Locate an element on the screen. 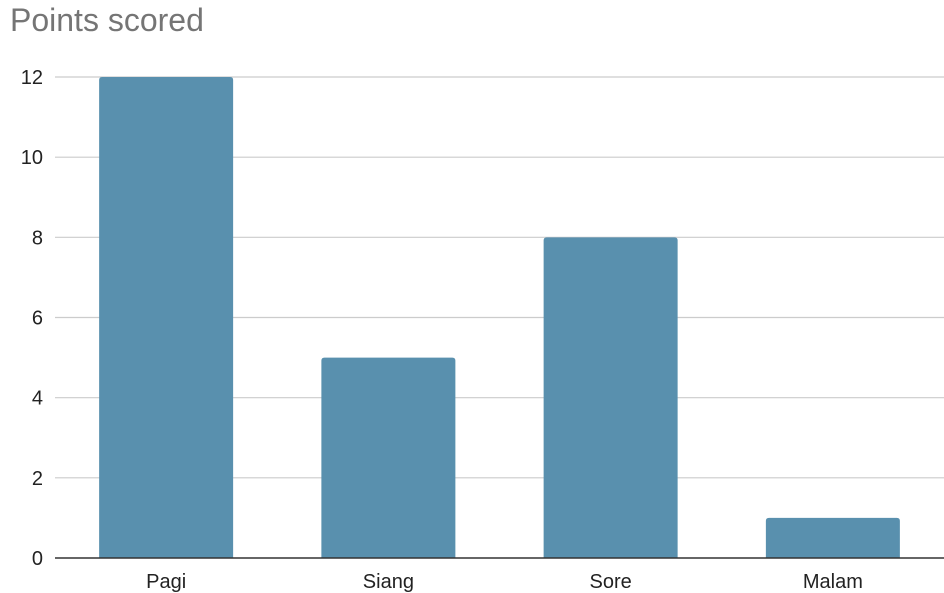 This screenshot has width=944, height=593. y-tick-label: 4 is located at coordinates (37, 399).